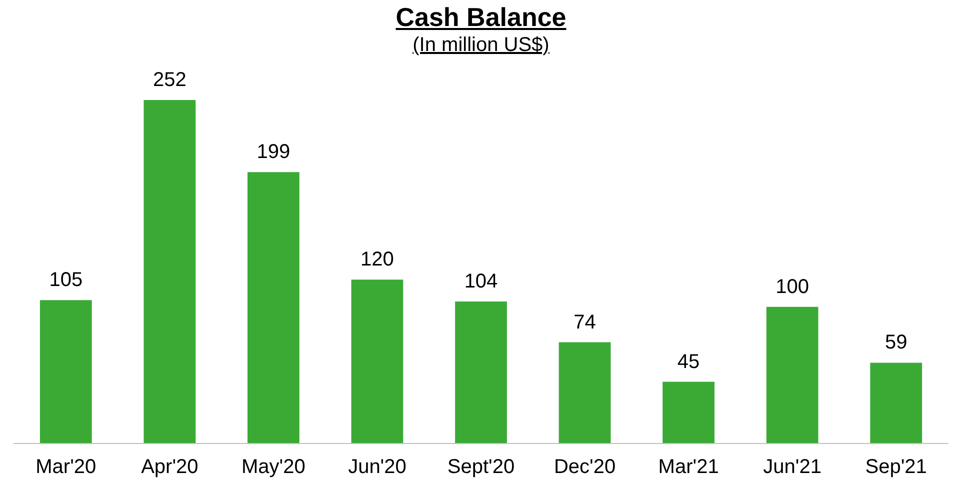  Describe the element at coordinates (481, 45) in the screenshot. I see `chart-subtitle: (In million US$)` at that location.